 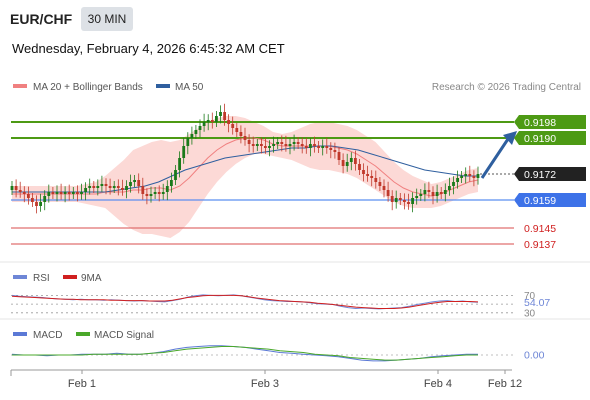 I want to click on macd-signal-legend-label: MACD Signal, so click(x=124, y=335).